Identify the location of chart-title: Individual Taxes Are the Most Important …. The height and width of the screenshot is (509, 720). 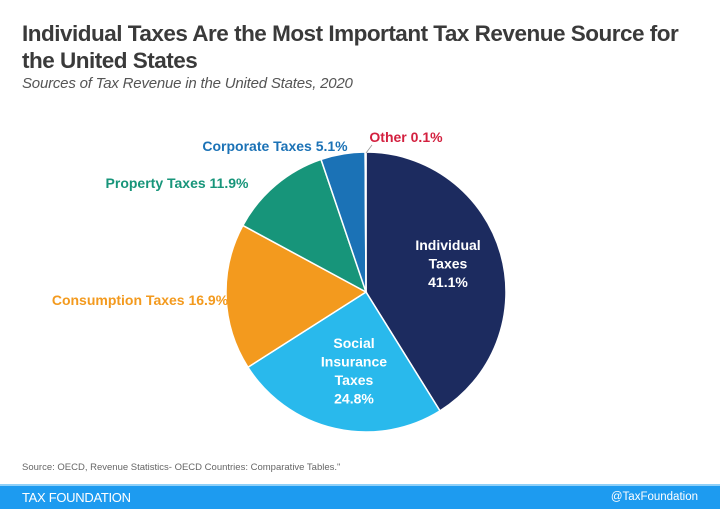
(350, 47).